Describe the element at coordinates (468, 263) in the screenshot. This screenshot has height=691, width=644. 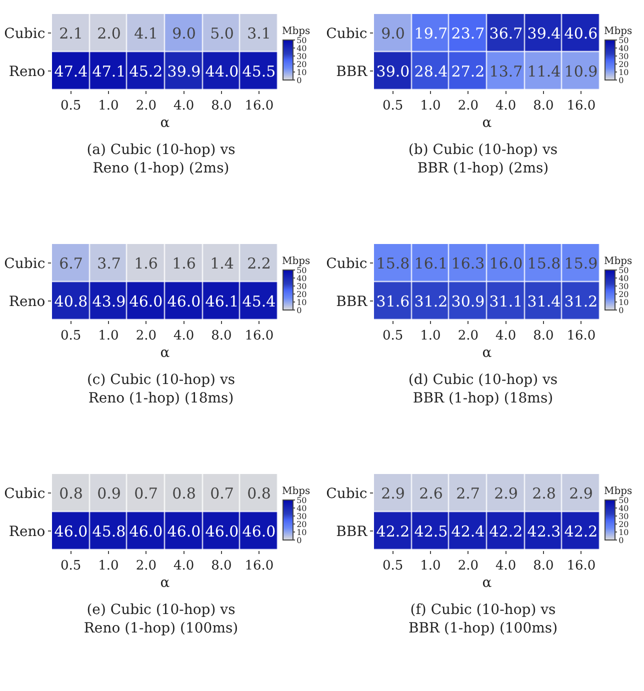
I see `data-label: 16.3` at that location.